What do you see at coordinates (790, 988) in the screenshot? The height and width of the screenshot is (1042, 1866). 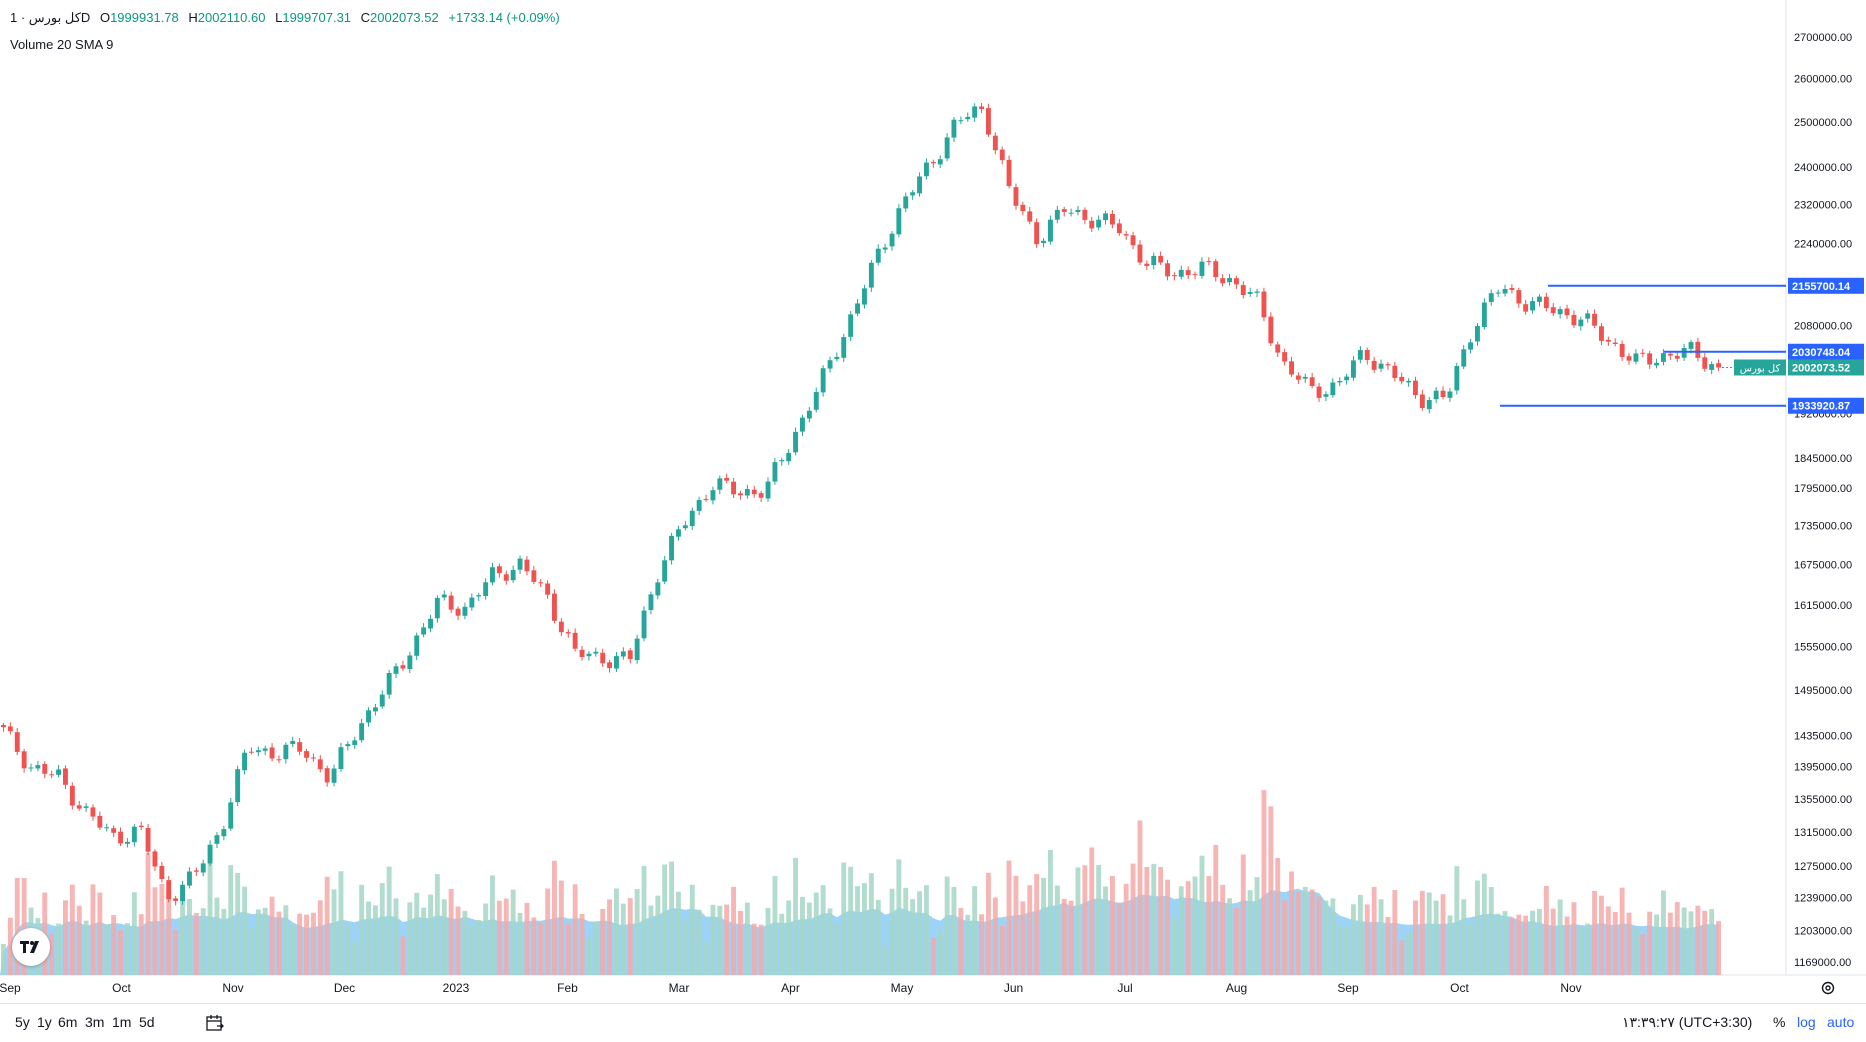 I see `x-tick-label: Apr` at bounding box center [790, 988].